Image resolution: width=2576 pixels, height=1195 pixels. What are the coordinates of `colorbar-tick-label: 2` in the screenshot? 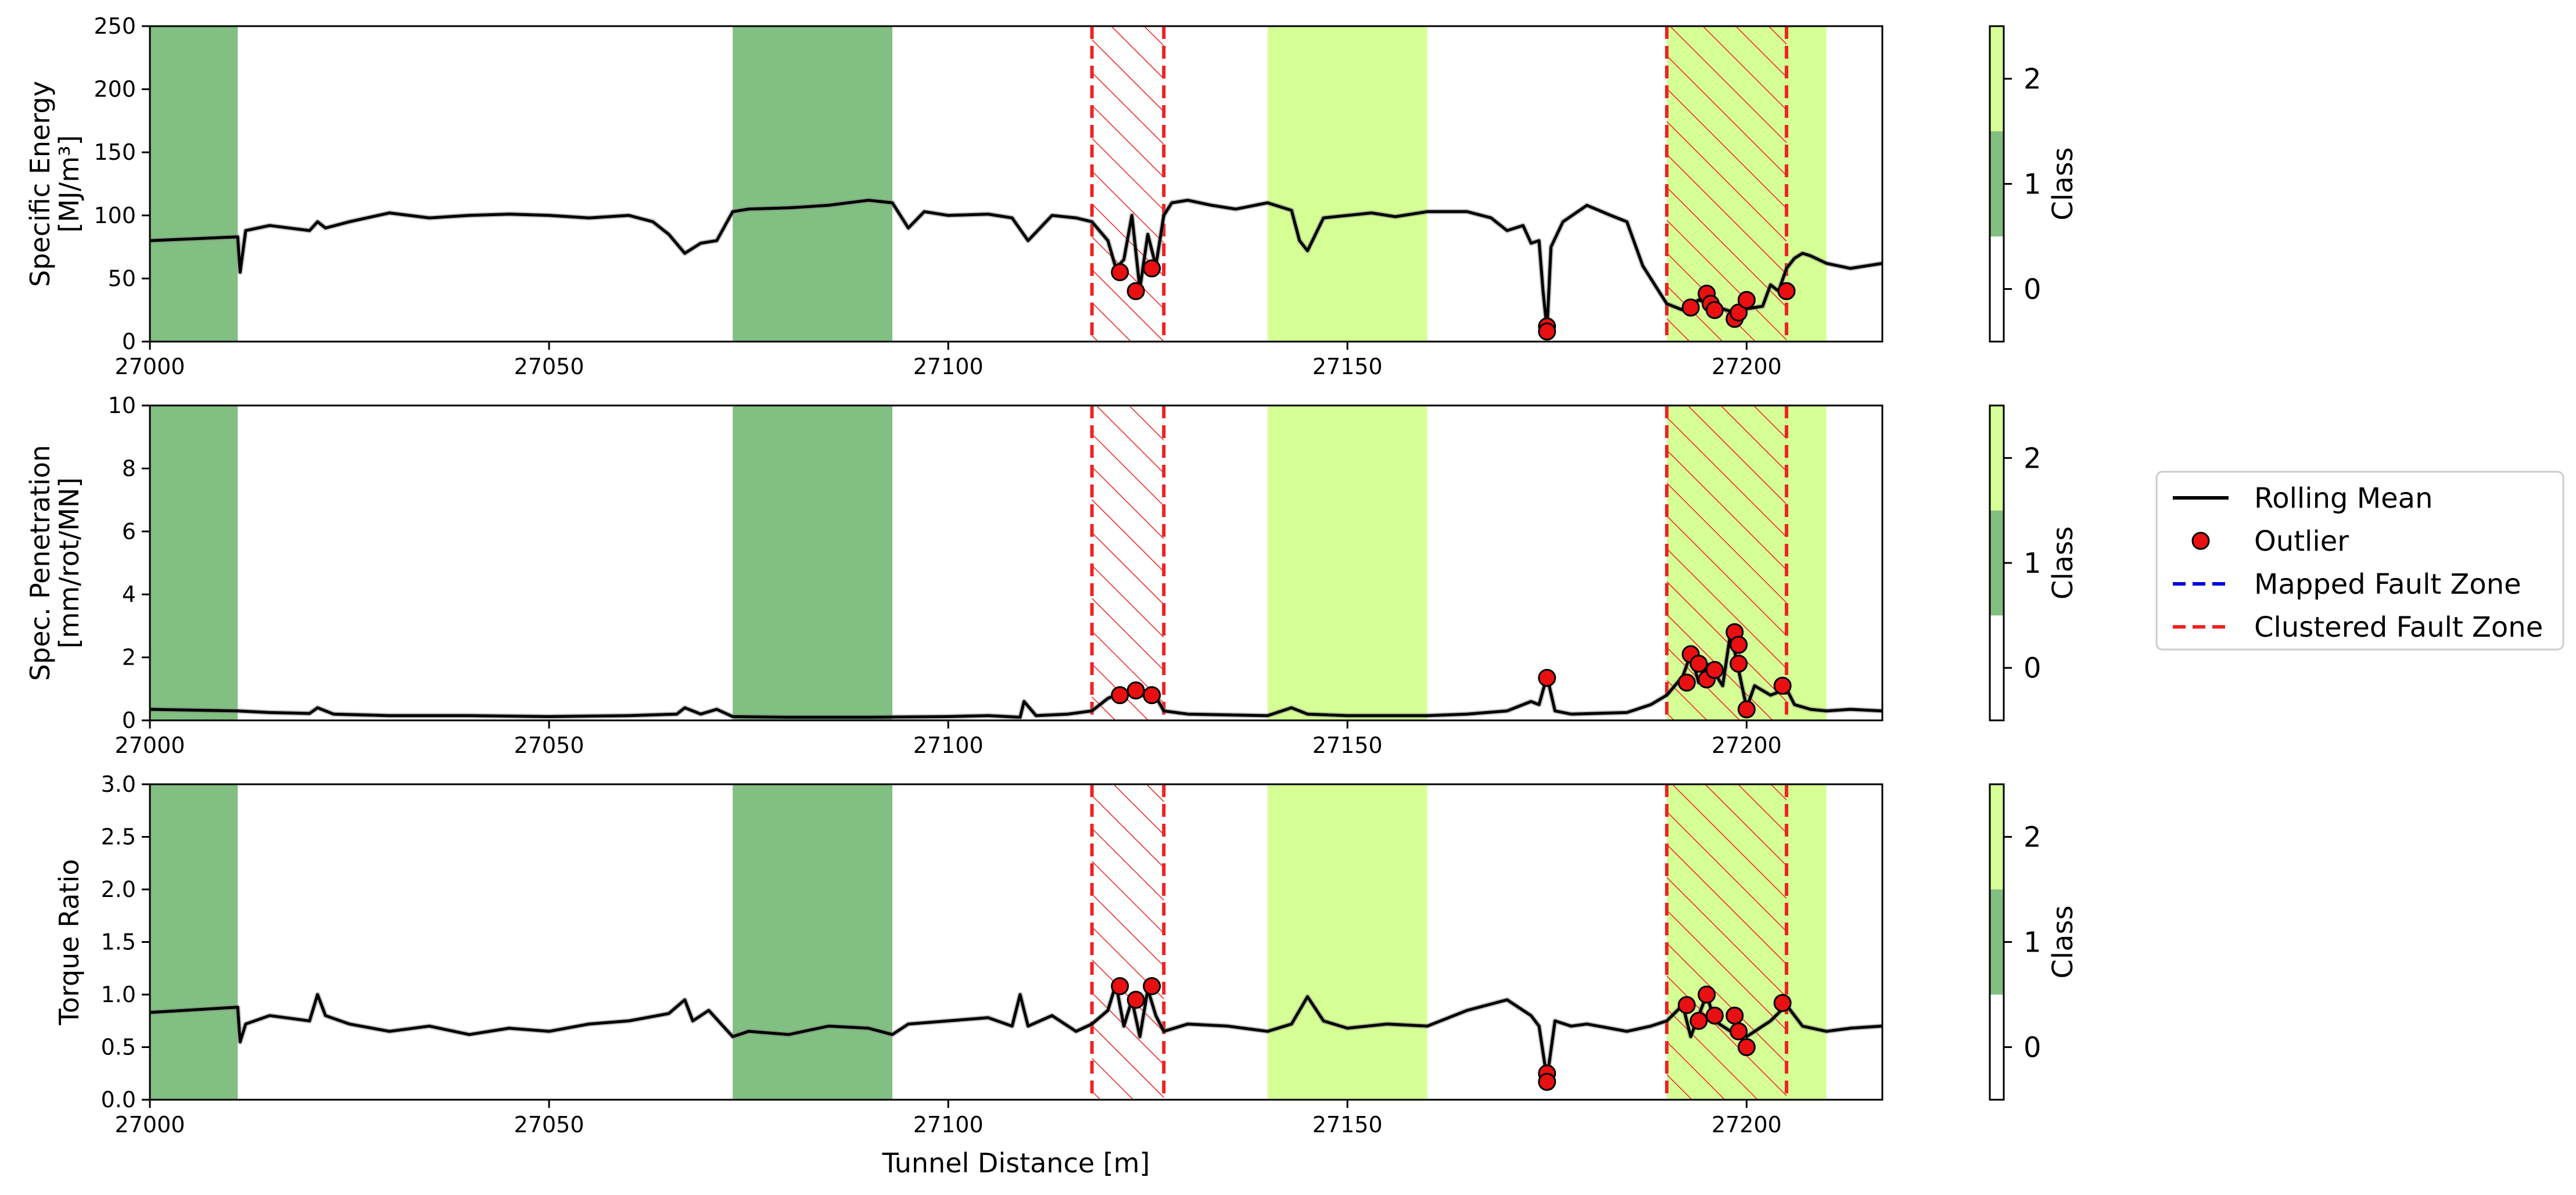 It's located at (2033, 837).